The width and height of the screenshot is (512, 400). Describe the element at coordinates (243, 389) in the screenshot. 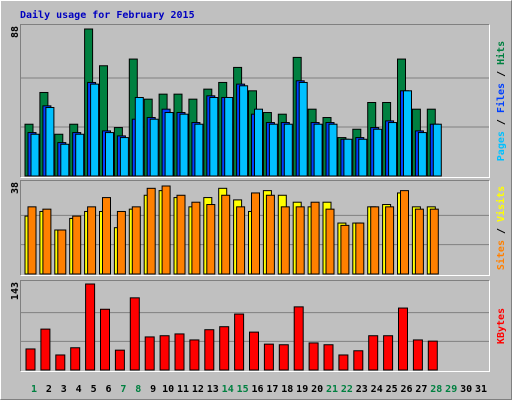

I see `x-tick-label: 15` at that location.